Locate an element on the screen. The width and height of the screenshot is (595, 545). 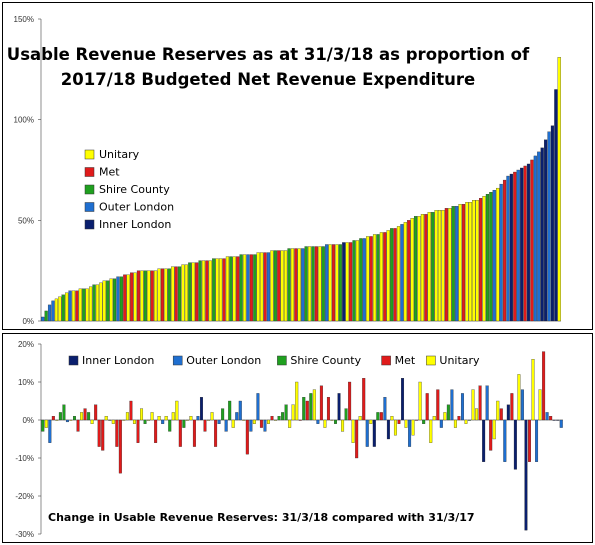
bottom-legend-swatch is located at coordinates (73, 360).